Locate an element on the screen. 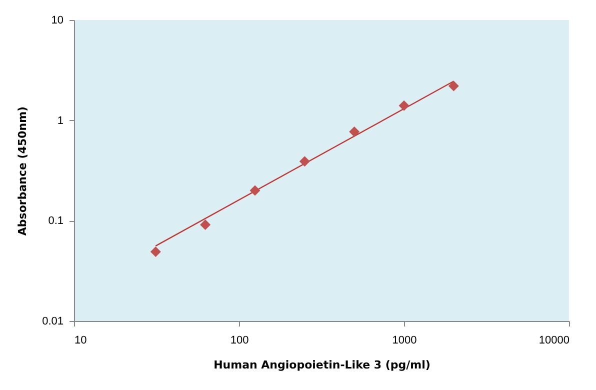  x-tick-label: 100 is located at coordinates (239, 340).